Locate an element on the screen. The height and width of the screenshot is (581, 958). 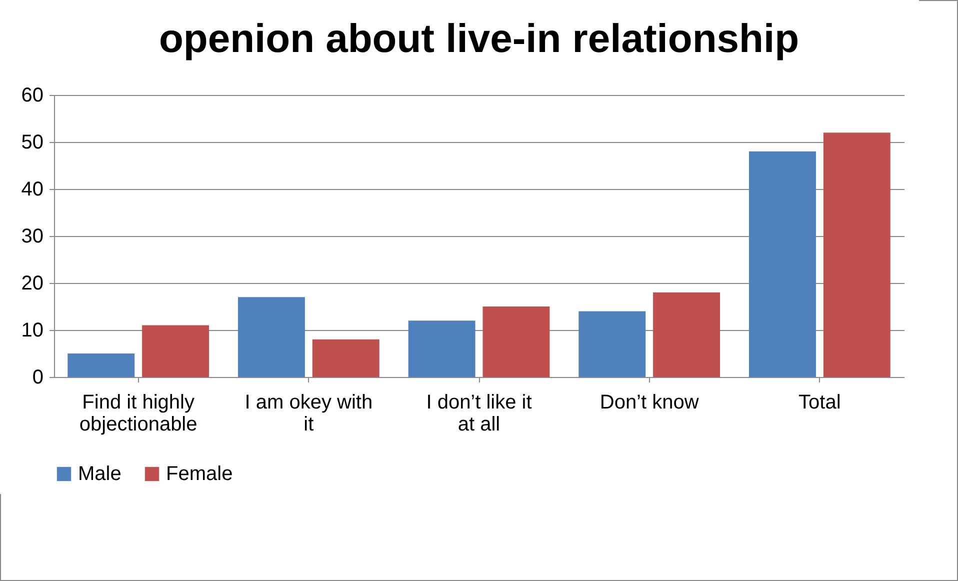
legend-label: Female is located at coordinates (199, 474).